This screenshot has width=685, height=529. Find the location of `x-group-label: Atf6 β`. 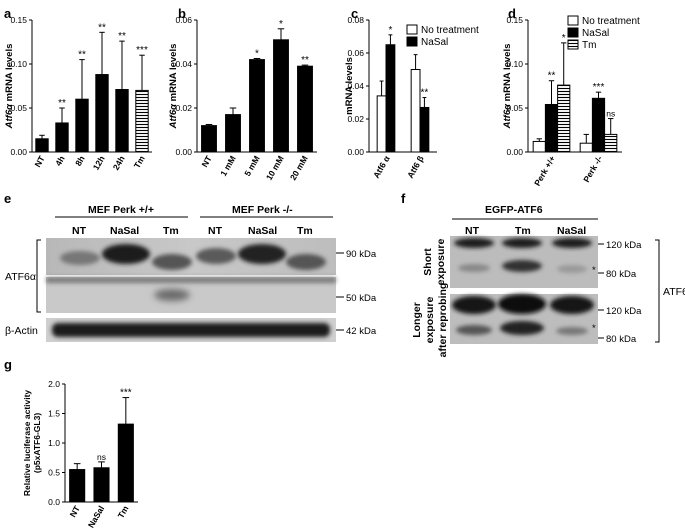

x-group-label: Atf6 β is located at coordinates (415, 167).